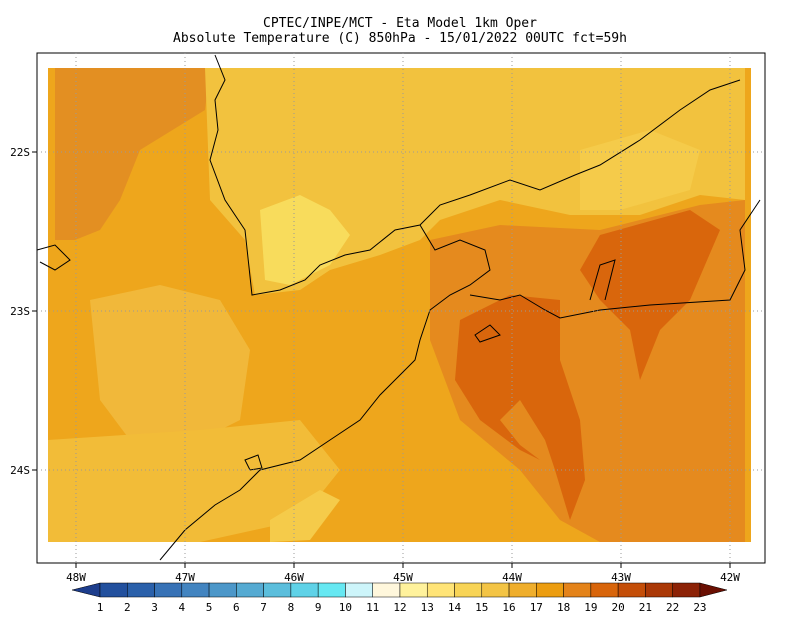  What do you see at coordinates (263, 607) in the screenshot?
I see `colorbar-label: 7` at bounding box center [263, 607].